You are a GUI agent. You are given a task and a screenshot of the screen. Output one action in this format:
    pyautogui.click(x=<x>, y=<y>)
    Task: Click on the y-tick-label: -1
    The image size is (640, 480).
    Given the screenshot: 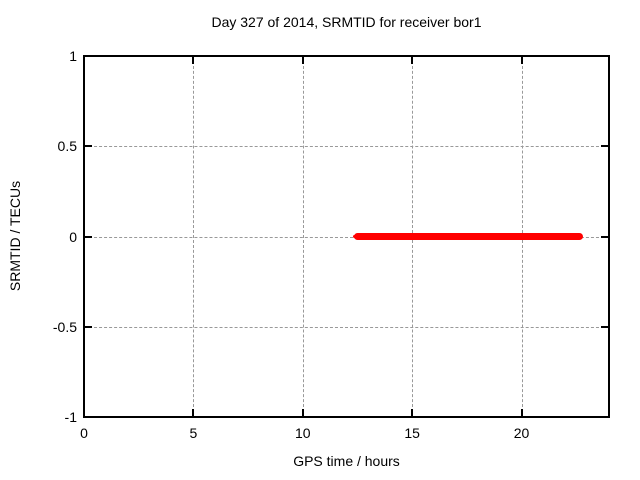 What is the action you would take?
    pyautogui.click(x=70, y=417)
    